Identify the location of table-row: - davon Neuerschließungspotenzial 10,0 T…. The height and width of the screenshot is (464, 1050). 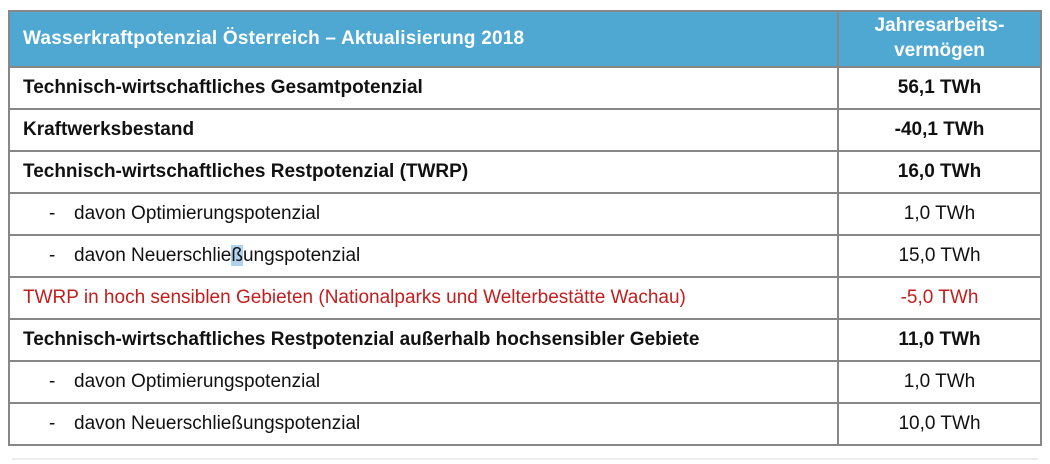
(525, 423).